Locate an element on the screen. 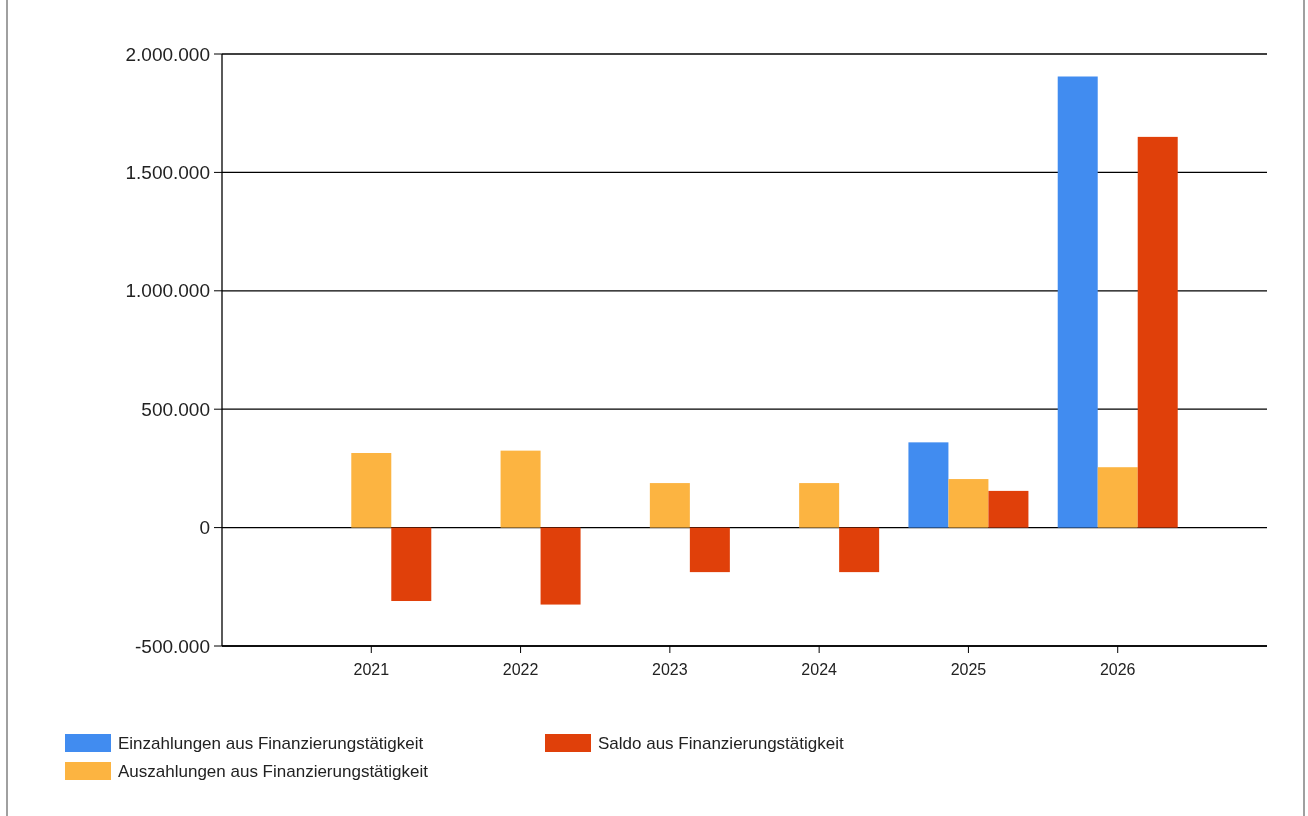 The height and width of the screenshot is (816, 1308). y-tick-label: 500.000 is located at coordinates (175, 409).